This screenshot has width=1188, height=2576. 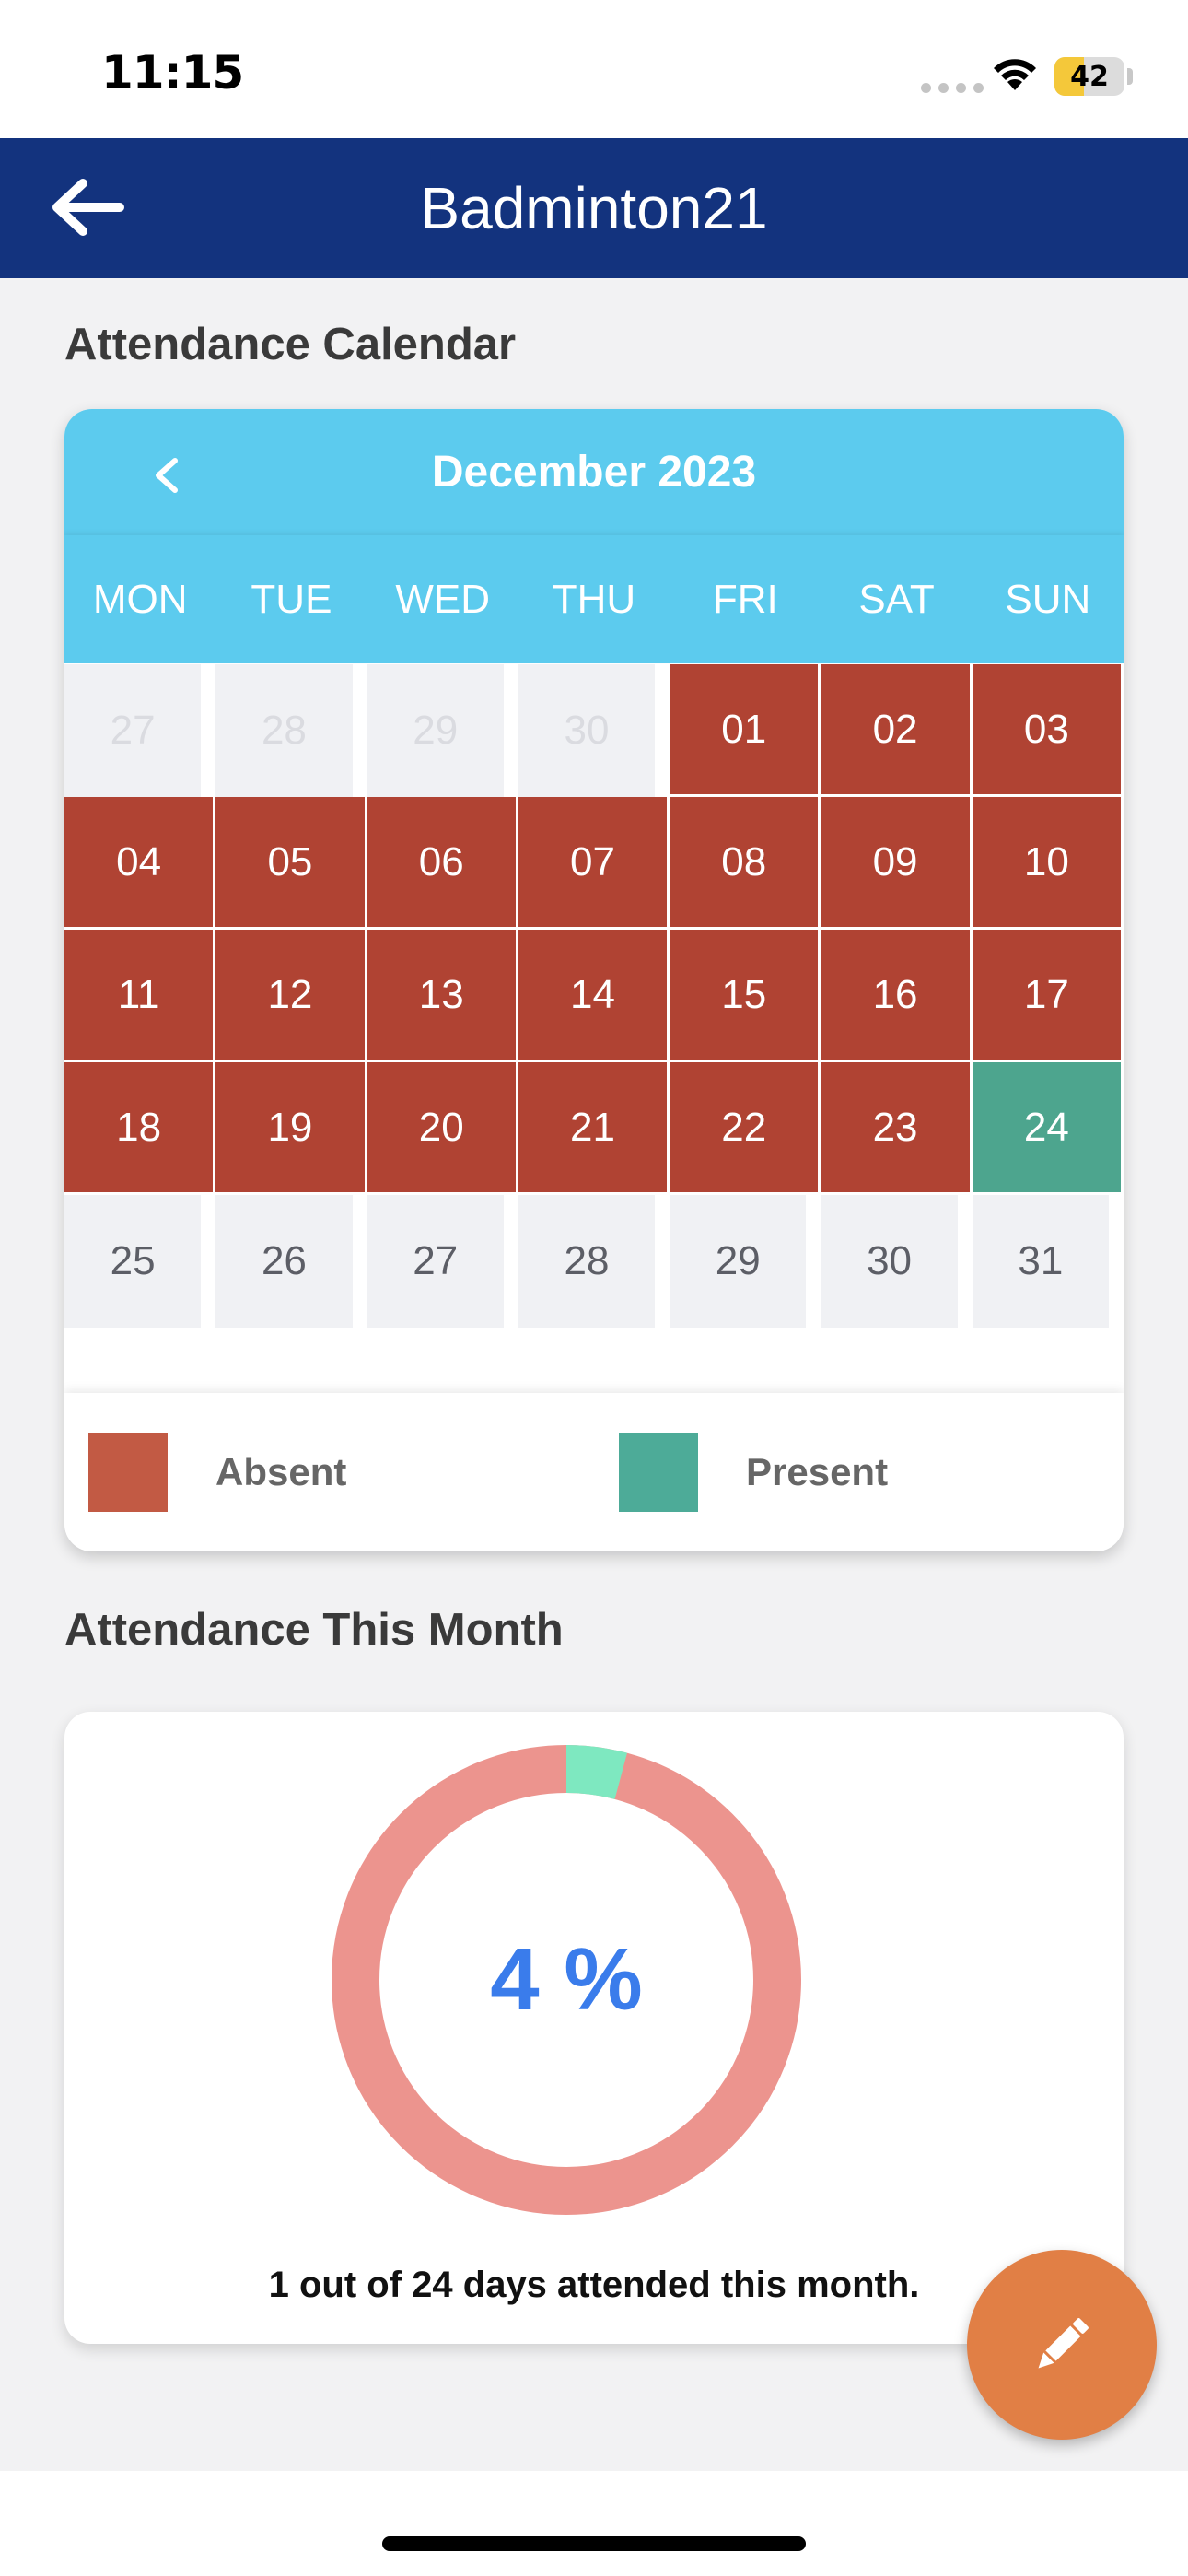 I want to click on attendance-summary-text: 1 out of 24 days attended this month., so click(x=594, y=2285).